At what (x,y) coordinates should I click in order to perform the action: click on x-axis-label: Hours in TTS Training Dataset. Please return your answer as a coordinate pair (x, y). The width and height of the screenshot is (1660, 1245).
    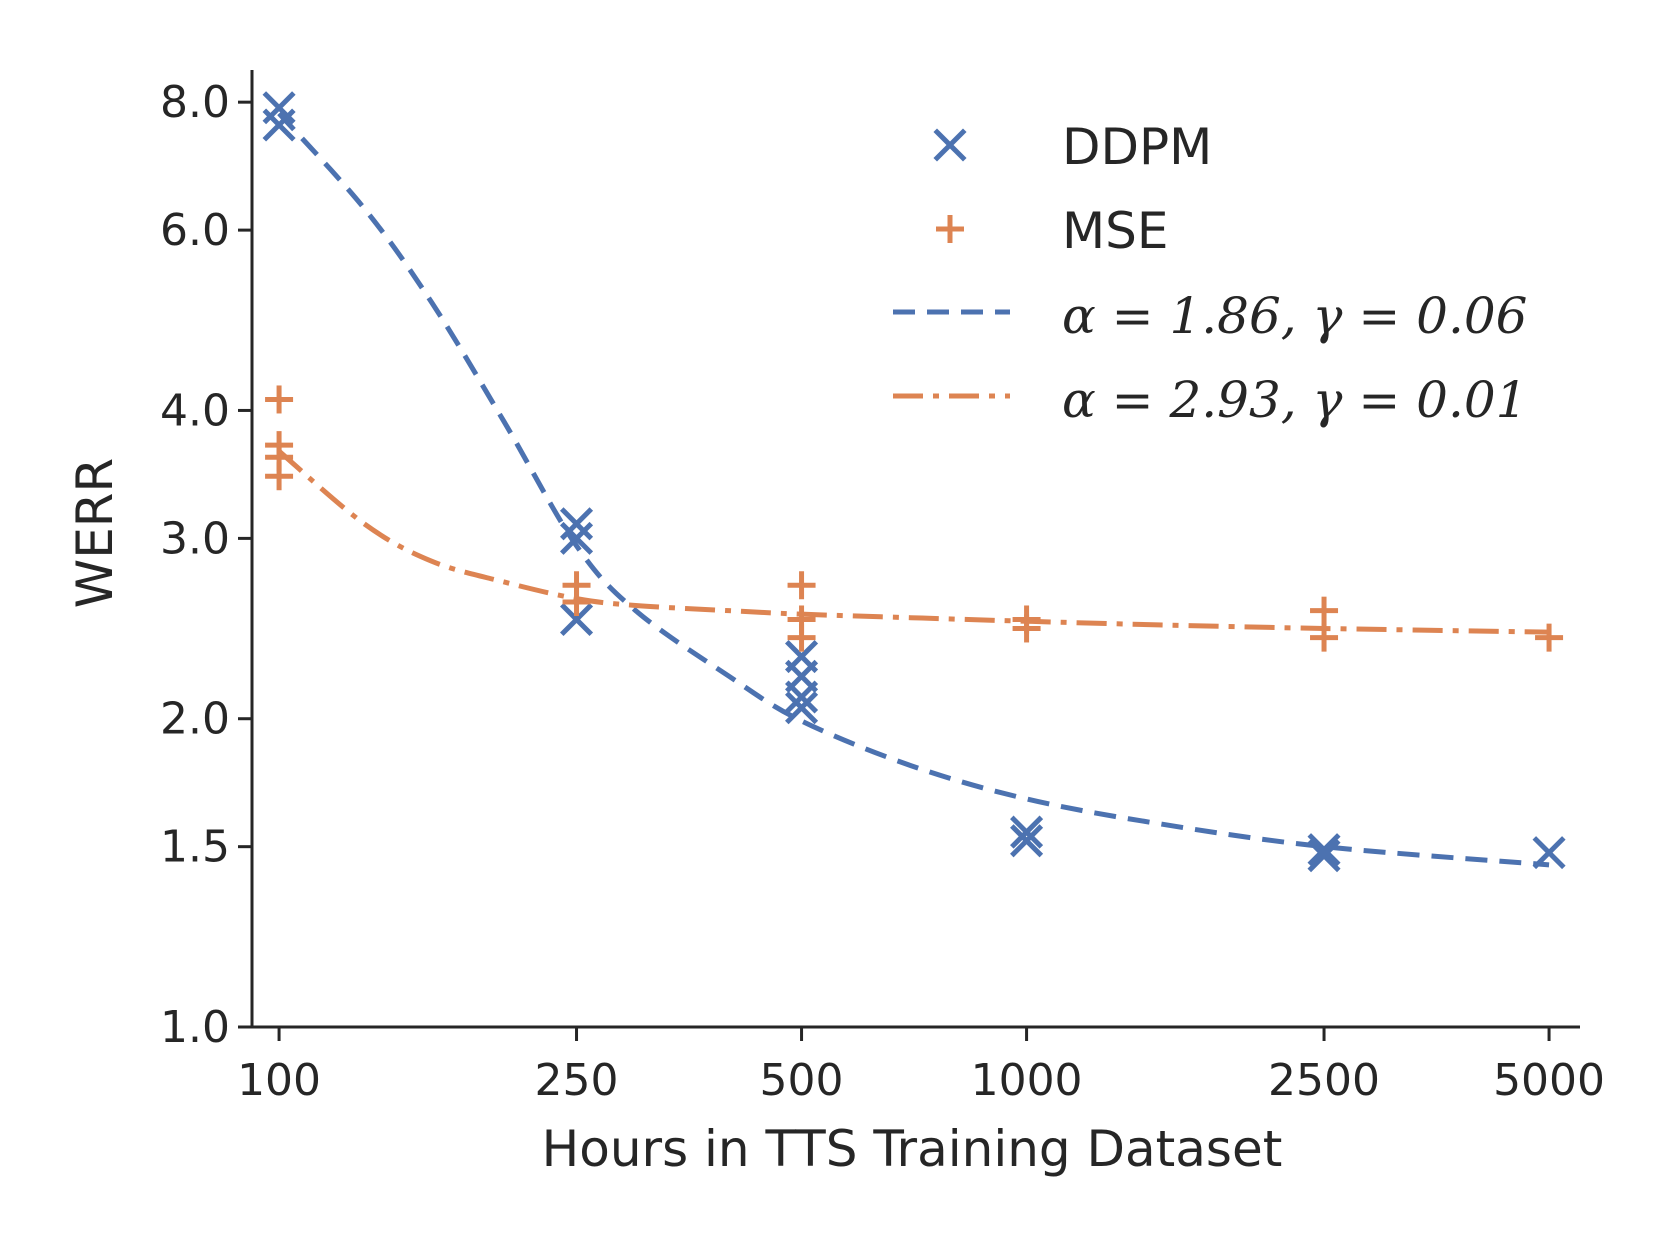
    Looking at the image, I should click on (912, 1149).